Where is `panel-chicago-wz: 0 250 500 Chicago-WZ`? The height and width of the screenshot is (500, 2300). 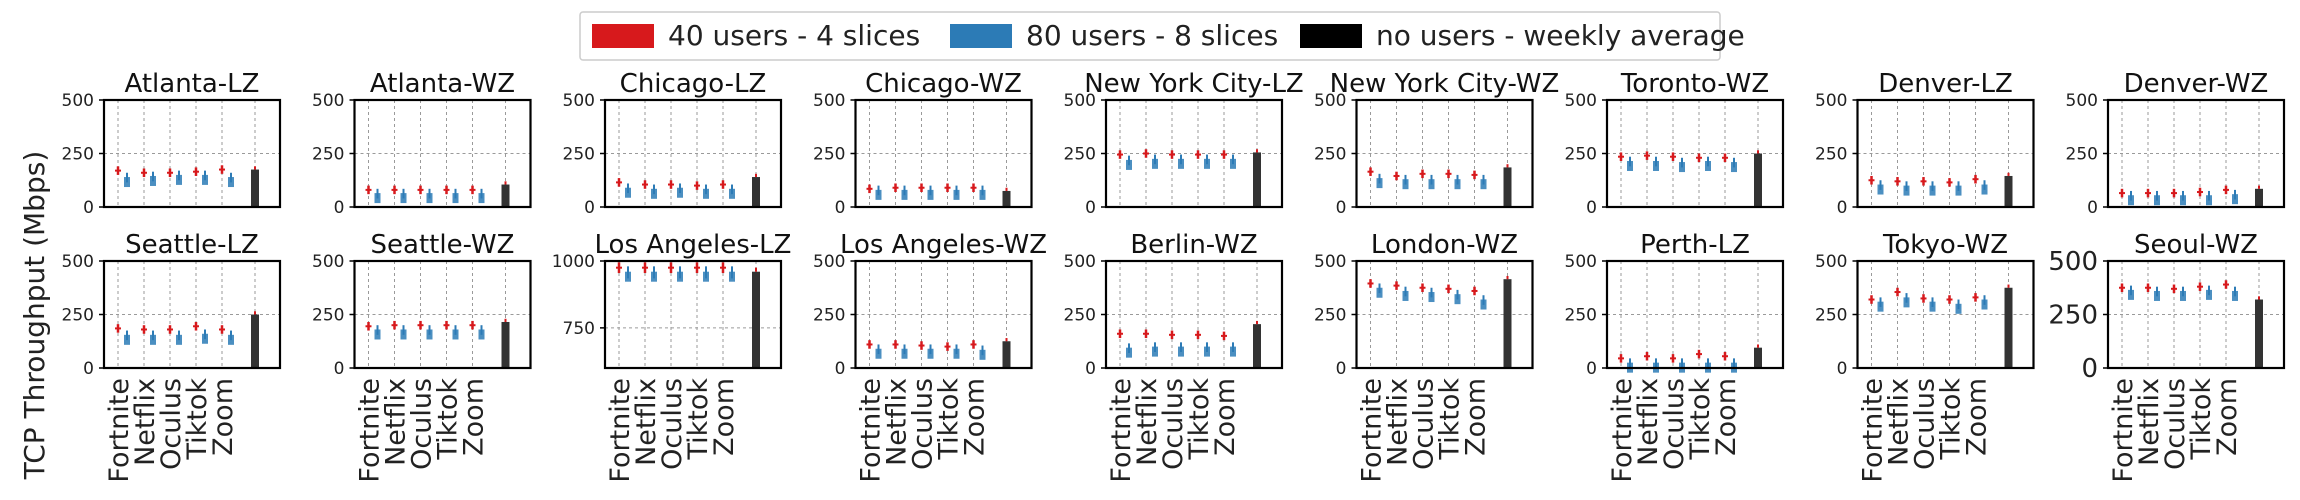
panel-chicago-wz: 0 250 500 Chicago-WZ is located at coordinates (923, 143).